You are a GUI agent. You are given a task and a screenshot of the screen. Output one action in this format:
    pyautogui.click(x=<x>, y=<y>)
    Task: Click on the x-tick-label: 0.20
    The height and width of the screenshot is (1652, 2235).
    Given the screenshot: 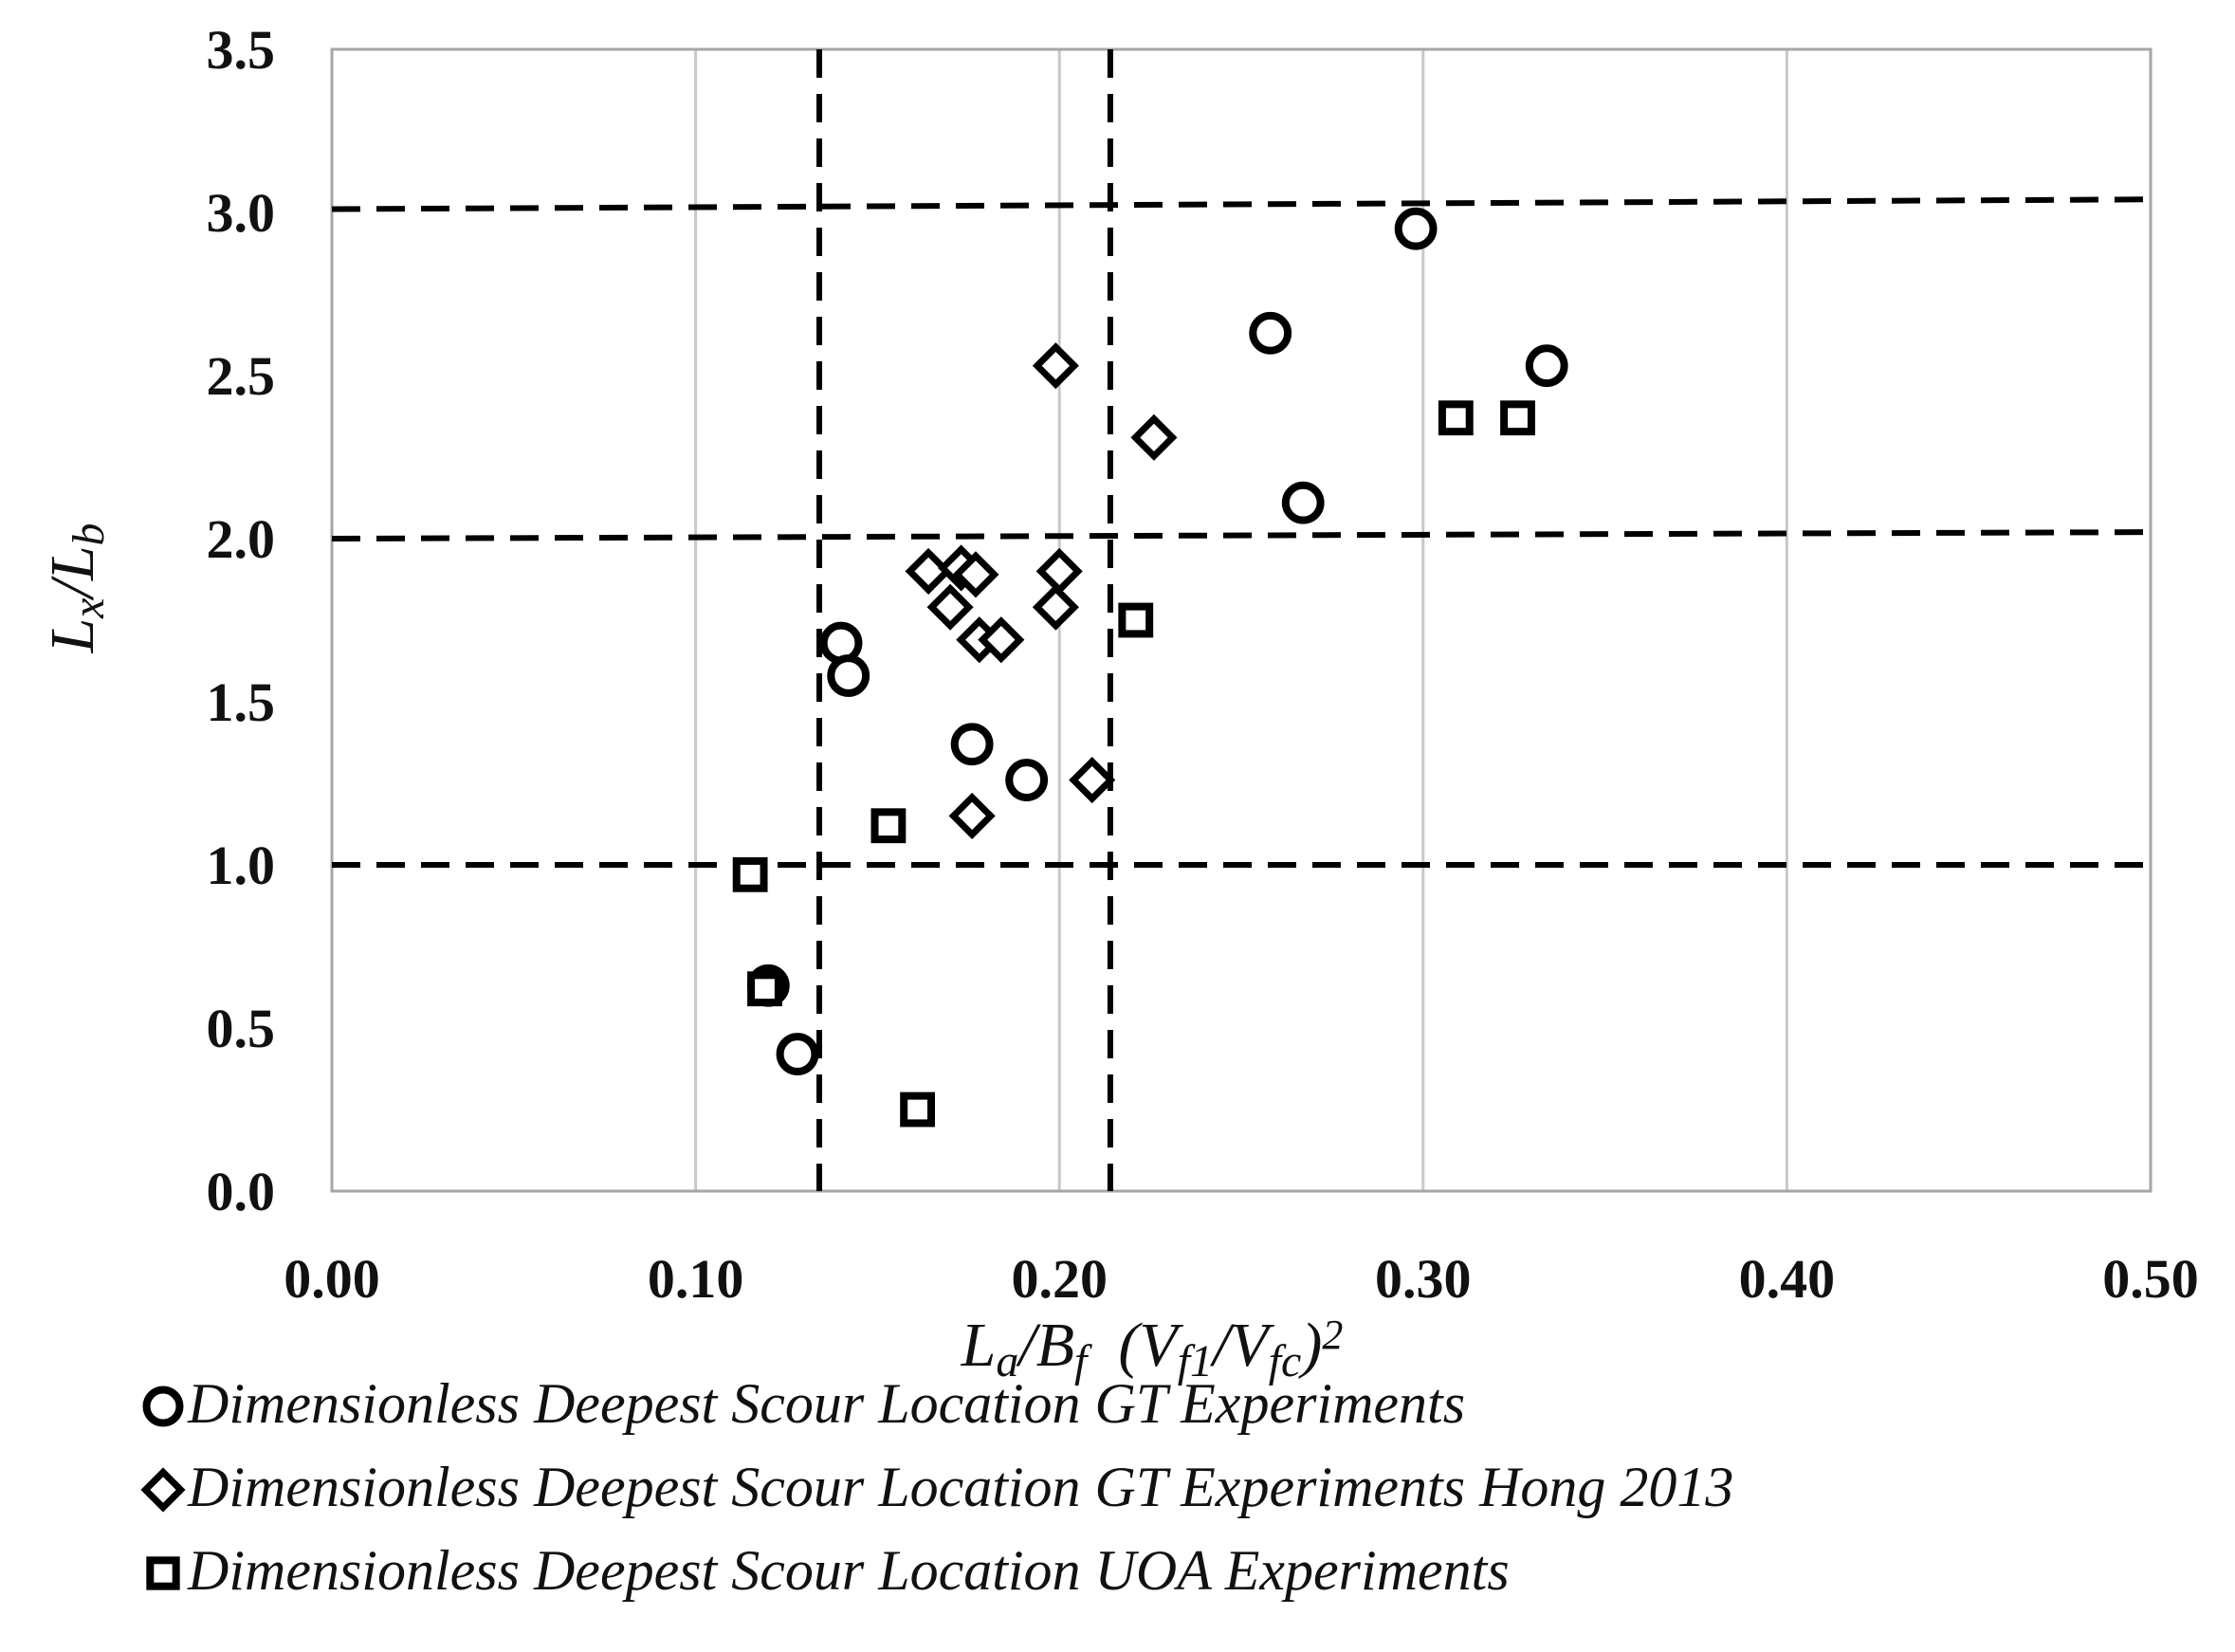 What is the action you would take?
    pyautogui.click(x=1059, y=1279)
    